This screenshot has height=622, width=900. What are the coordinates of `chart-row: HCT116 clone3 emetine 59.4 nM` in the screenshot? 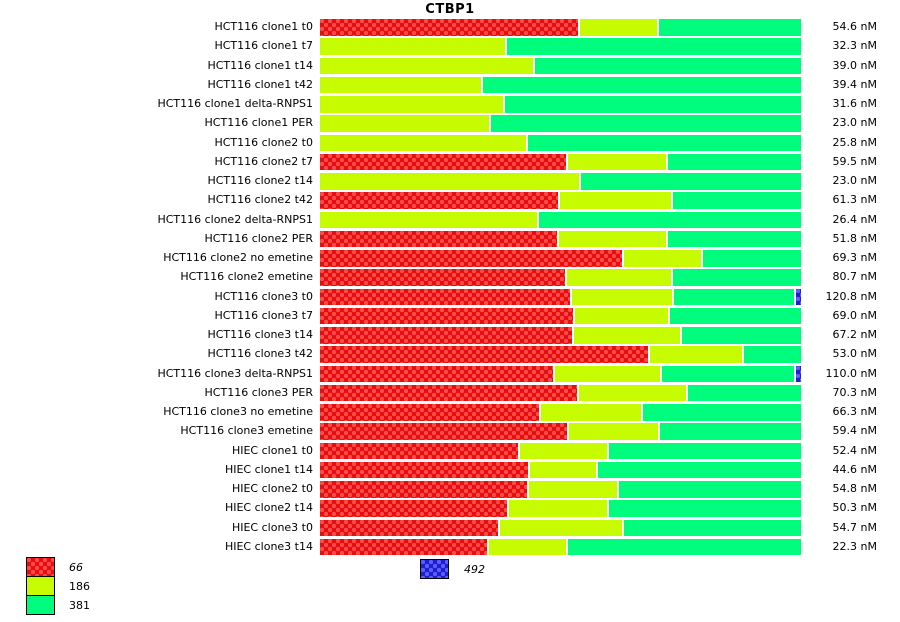 It's located at (450, 432).